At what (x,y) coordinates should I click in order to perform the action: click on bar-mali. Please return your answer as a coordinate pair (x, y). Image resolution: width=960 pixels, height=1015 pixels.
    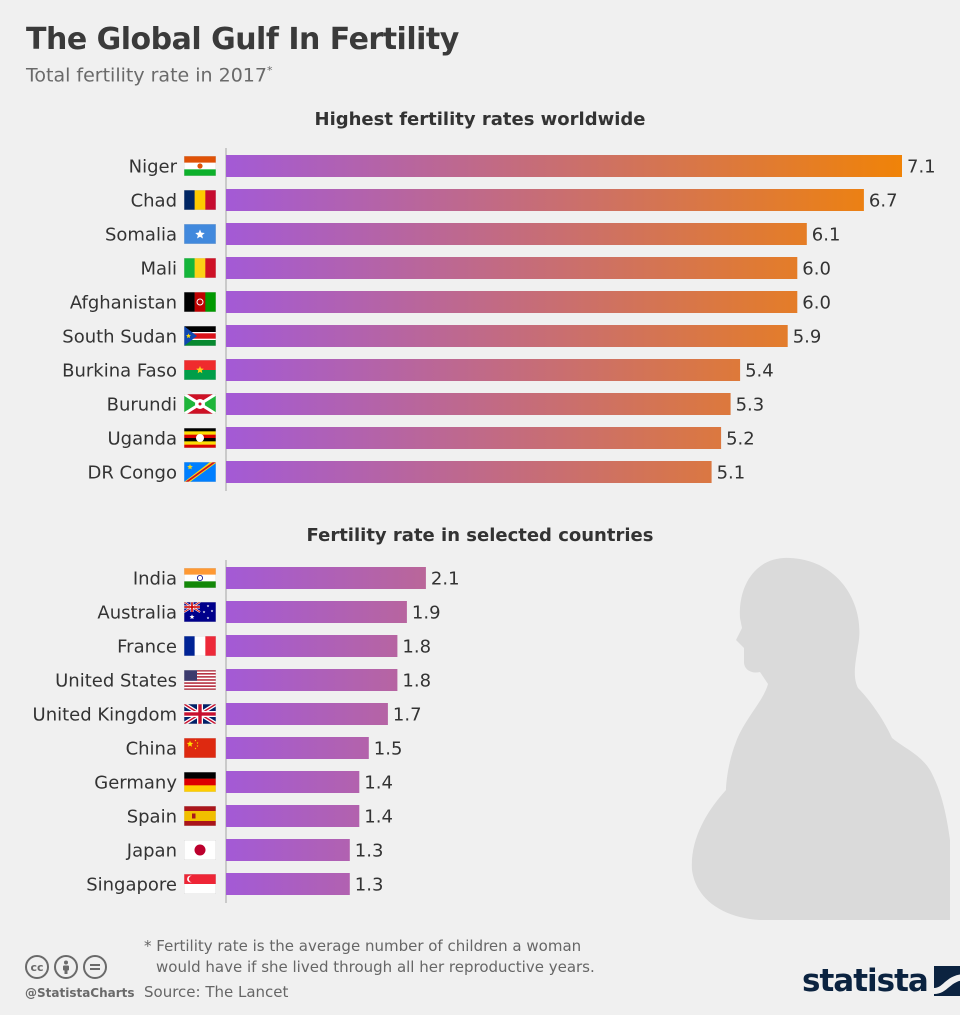
    Looking at the image, I should click on (512, 268).